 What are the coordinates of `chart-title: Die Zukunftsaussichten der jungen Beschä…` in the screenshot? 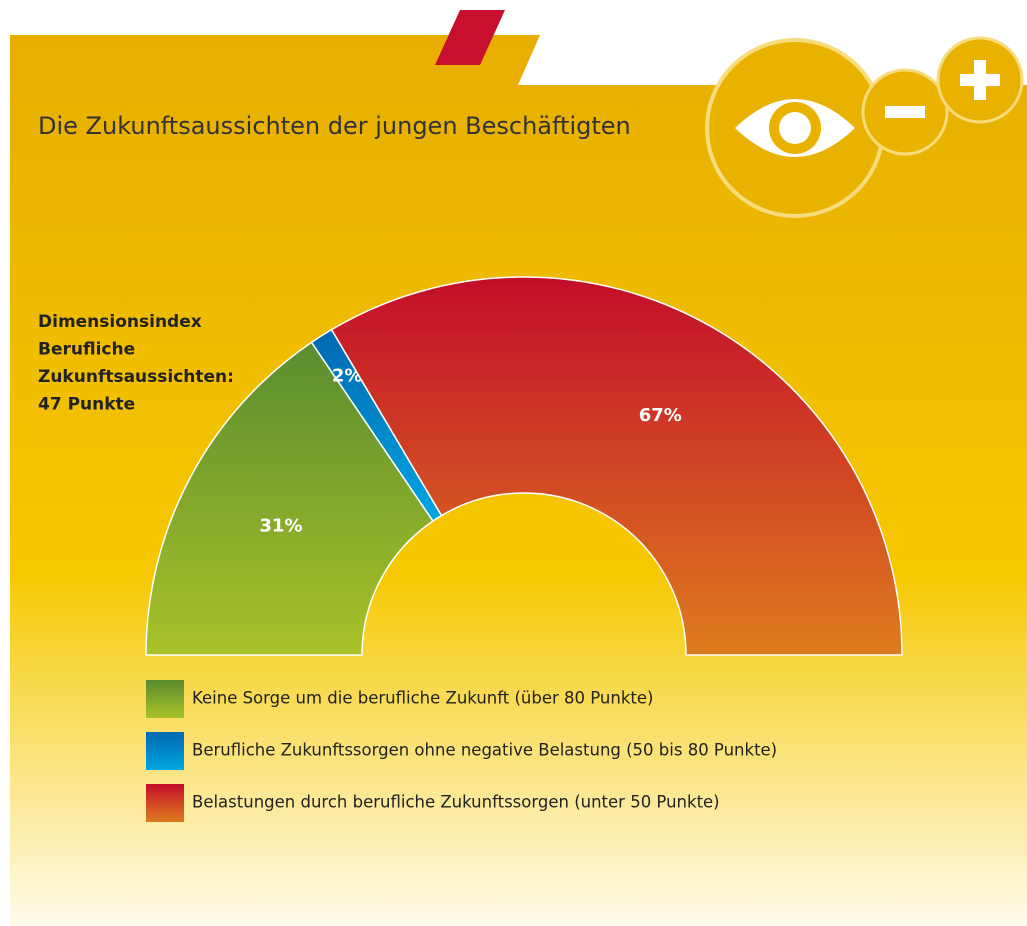 It's located at (334, 126).